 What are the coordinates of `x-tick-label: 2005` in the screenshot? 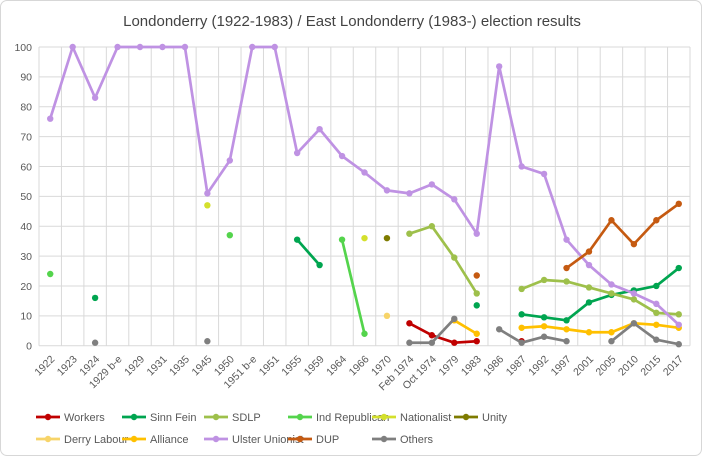 It's located at (606, 365).